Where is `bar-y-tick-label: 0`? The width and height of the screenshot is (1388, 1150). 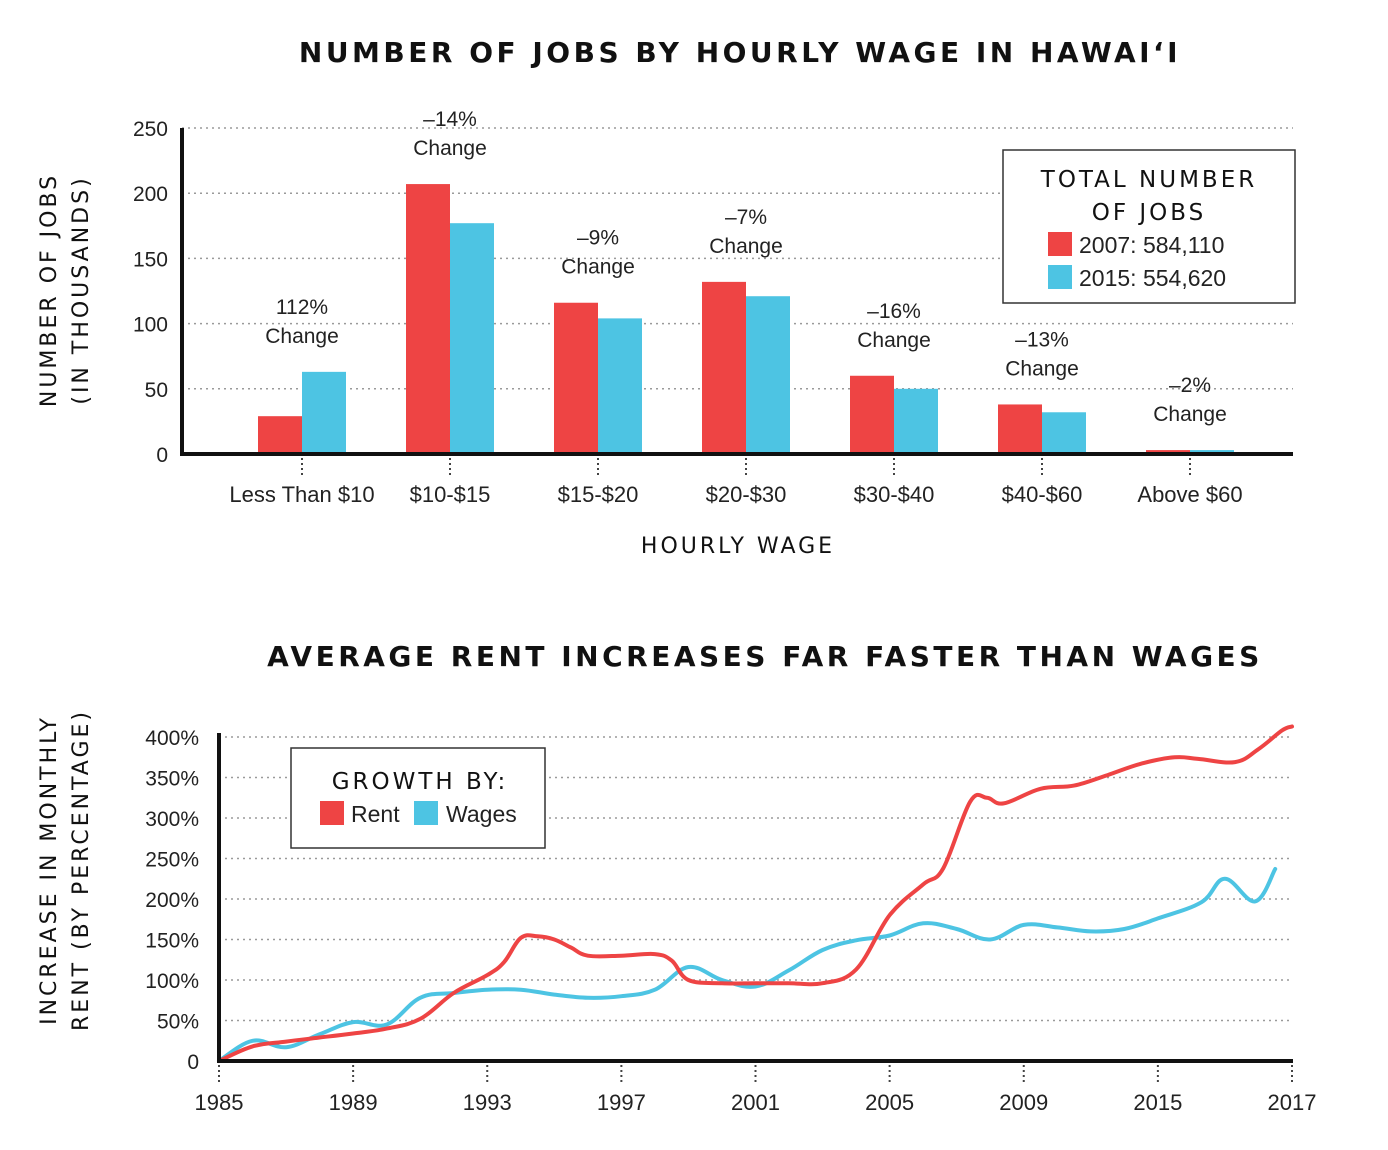 bar-y-tick-label: 0 is located at coordinates (162, 455).